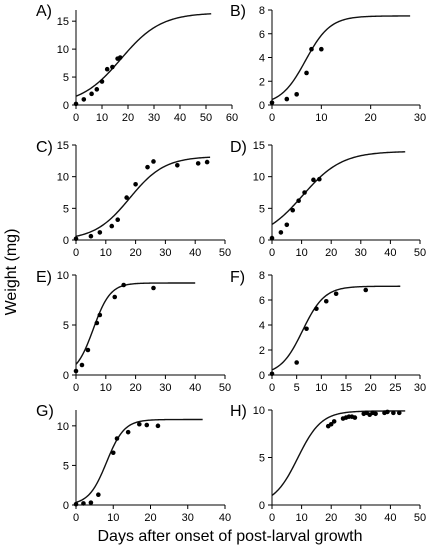  Describe the element at coordinates (238, 411) in the screenshot. I see `panel-label: H)` at that location.